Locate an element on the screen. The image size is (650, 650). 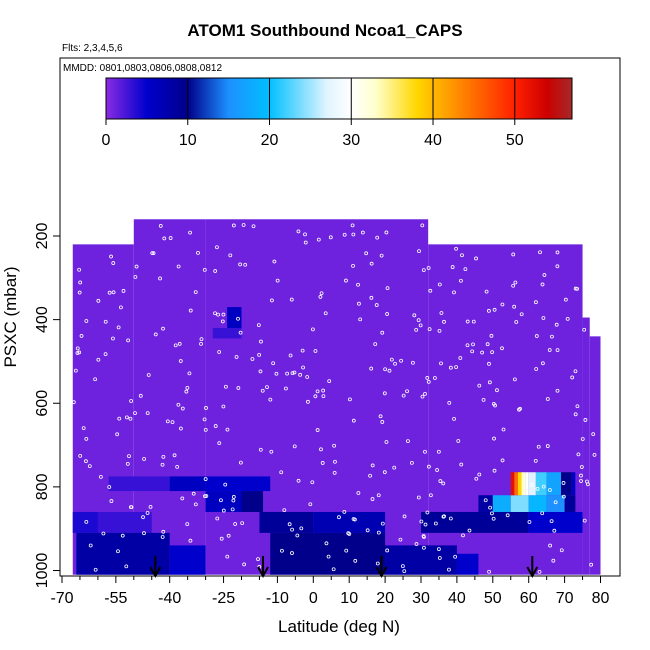
colorbar-tick-label: 40 is located at coordinates (433, 140).